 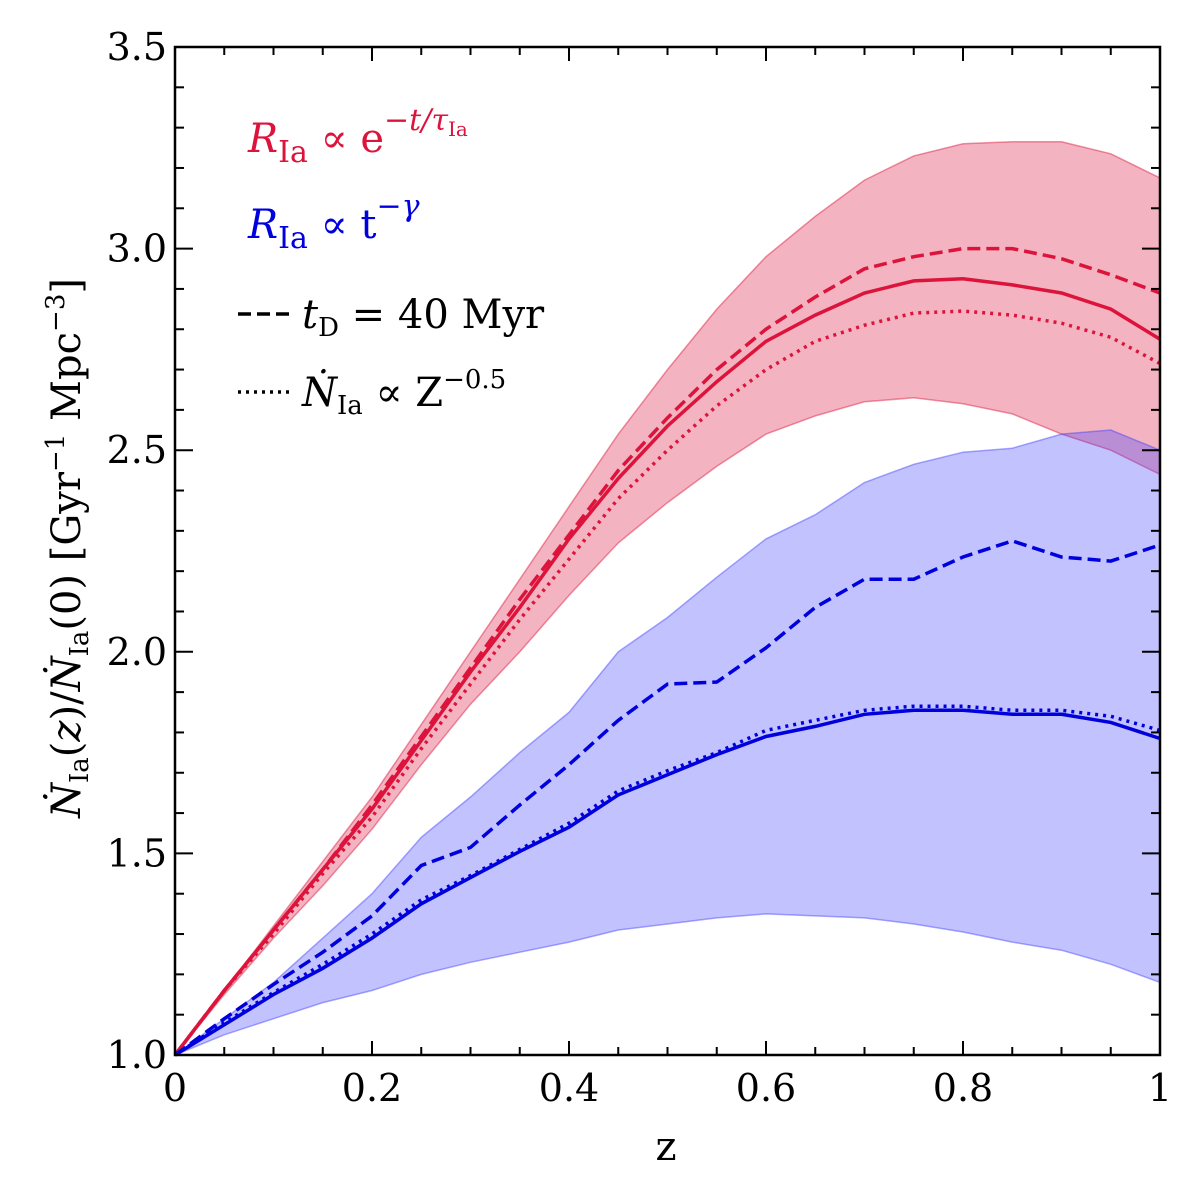 I want to click on legend-power-law: RIa ∝ t−γ, so click(x=333, y=222).